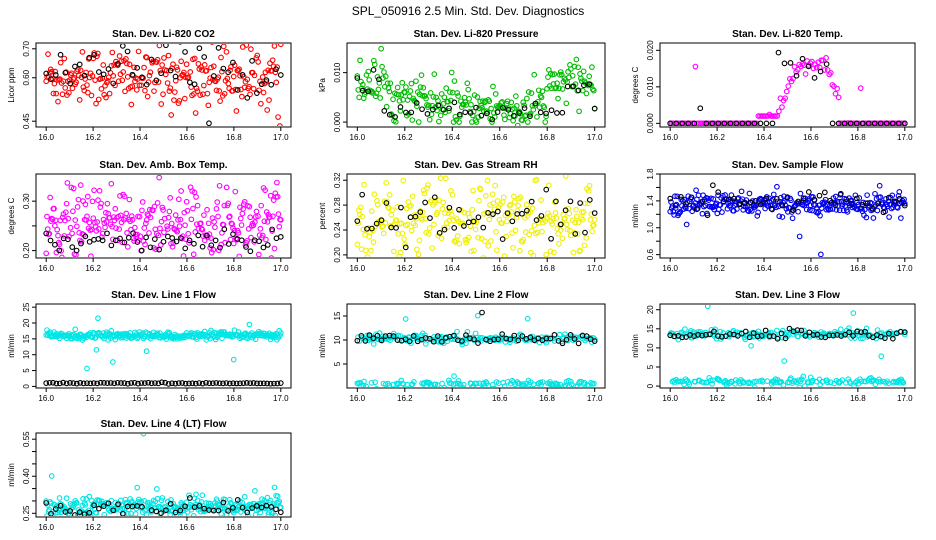  Describe the element at coordinates (475, 165) in the screenshot. I see `chart-title: Stan. Dev. Gas Stream RH` at that location.